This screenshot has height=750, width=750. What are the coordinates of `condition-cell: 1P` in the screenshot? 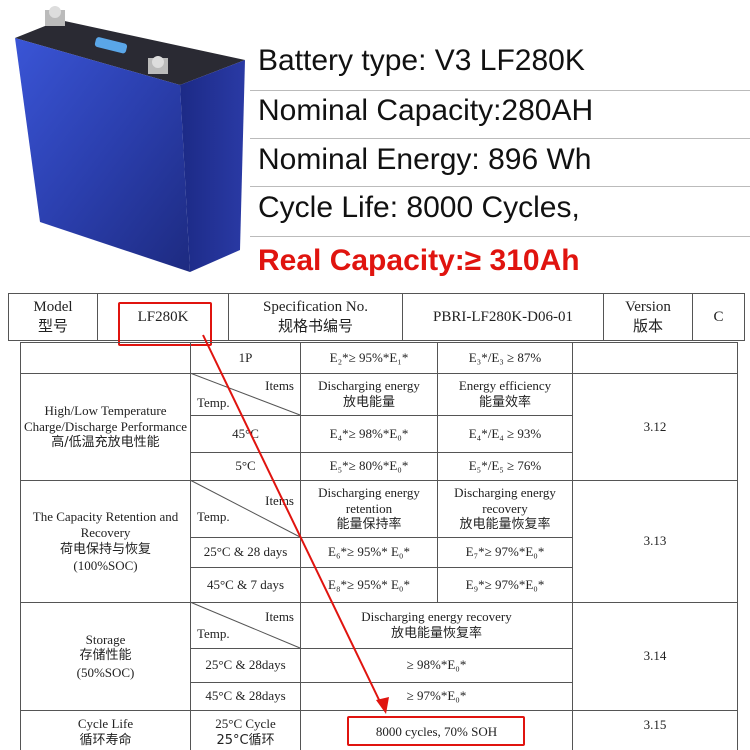 It's located at (245, 358).